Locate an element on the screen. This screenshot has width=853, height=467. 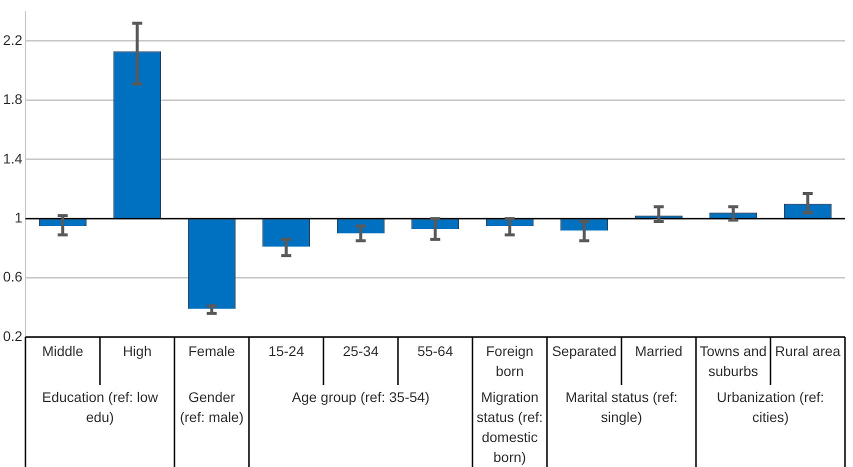
x-tick-label: Rural area is located at coordinates (808, 350).